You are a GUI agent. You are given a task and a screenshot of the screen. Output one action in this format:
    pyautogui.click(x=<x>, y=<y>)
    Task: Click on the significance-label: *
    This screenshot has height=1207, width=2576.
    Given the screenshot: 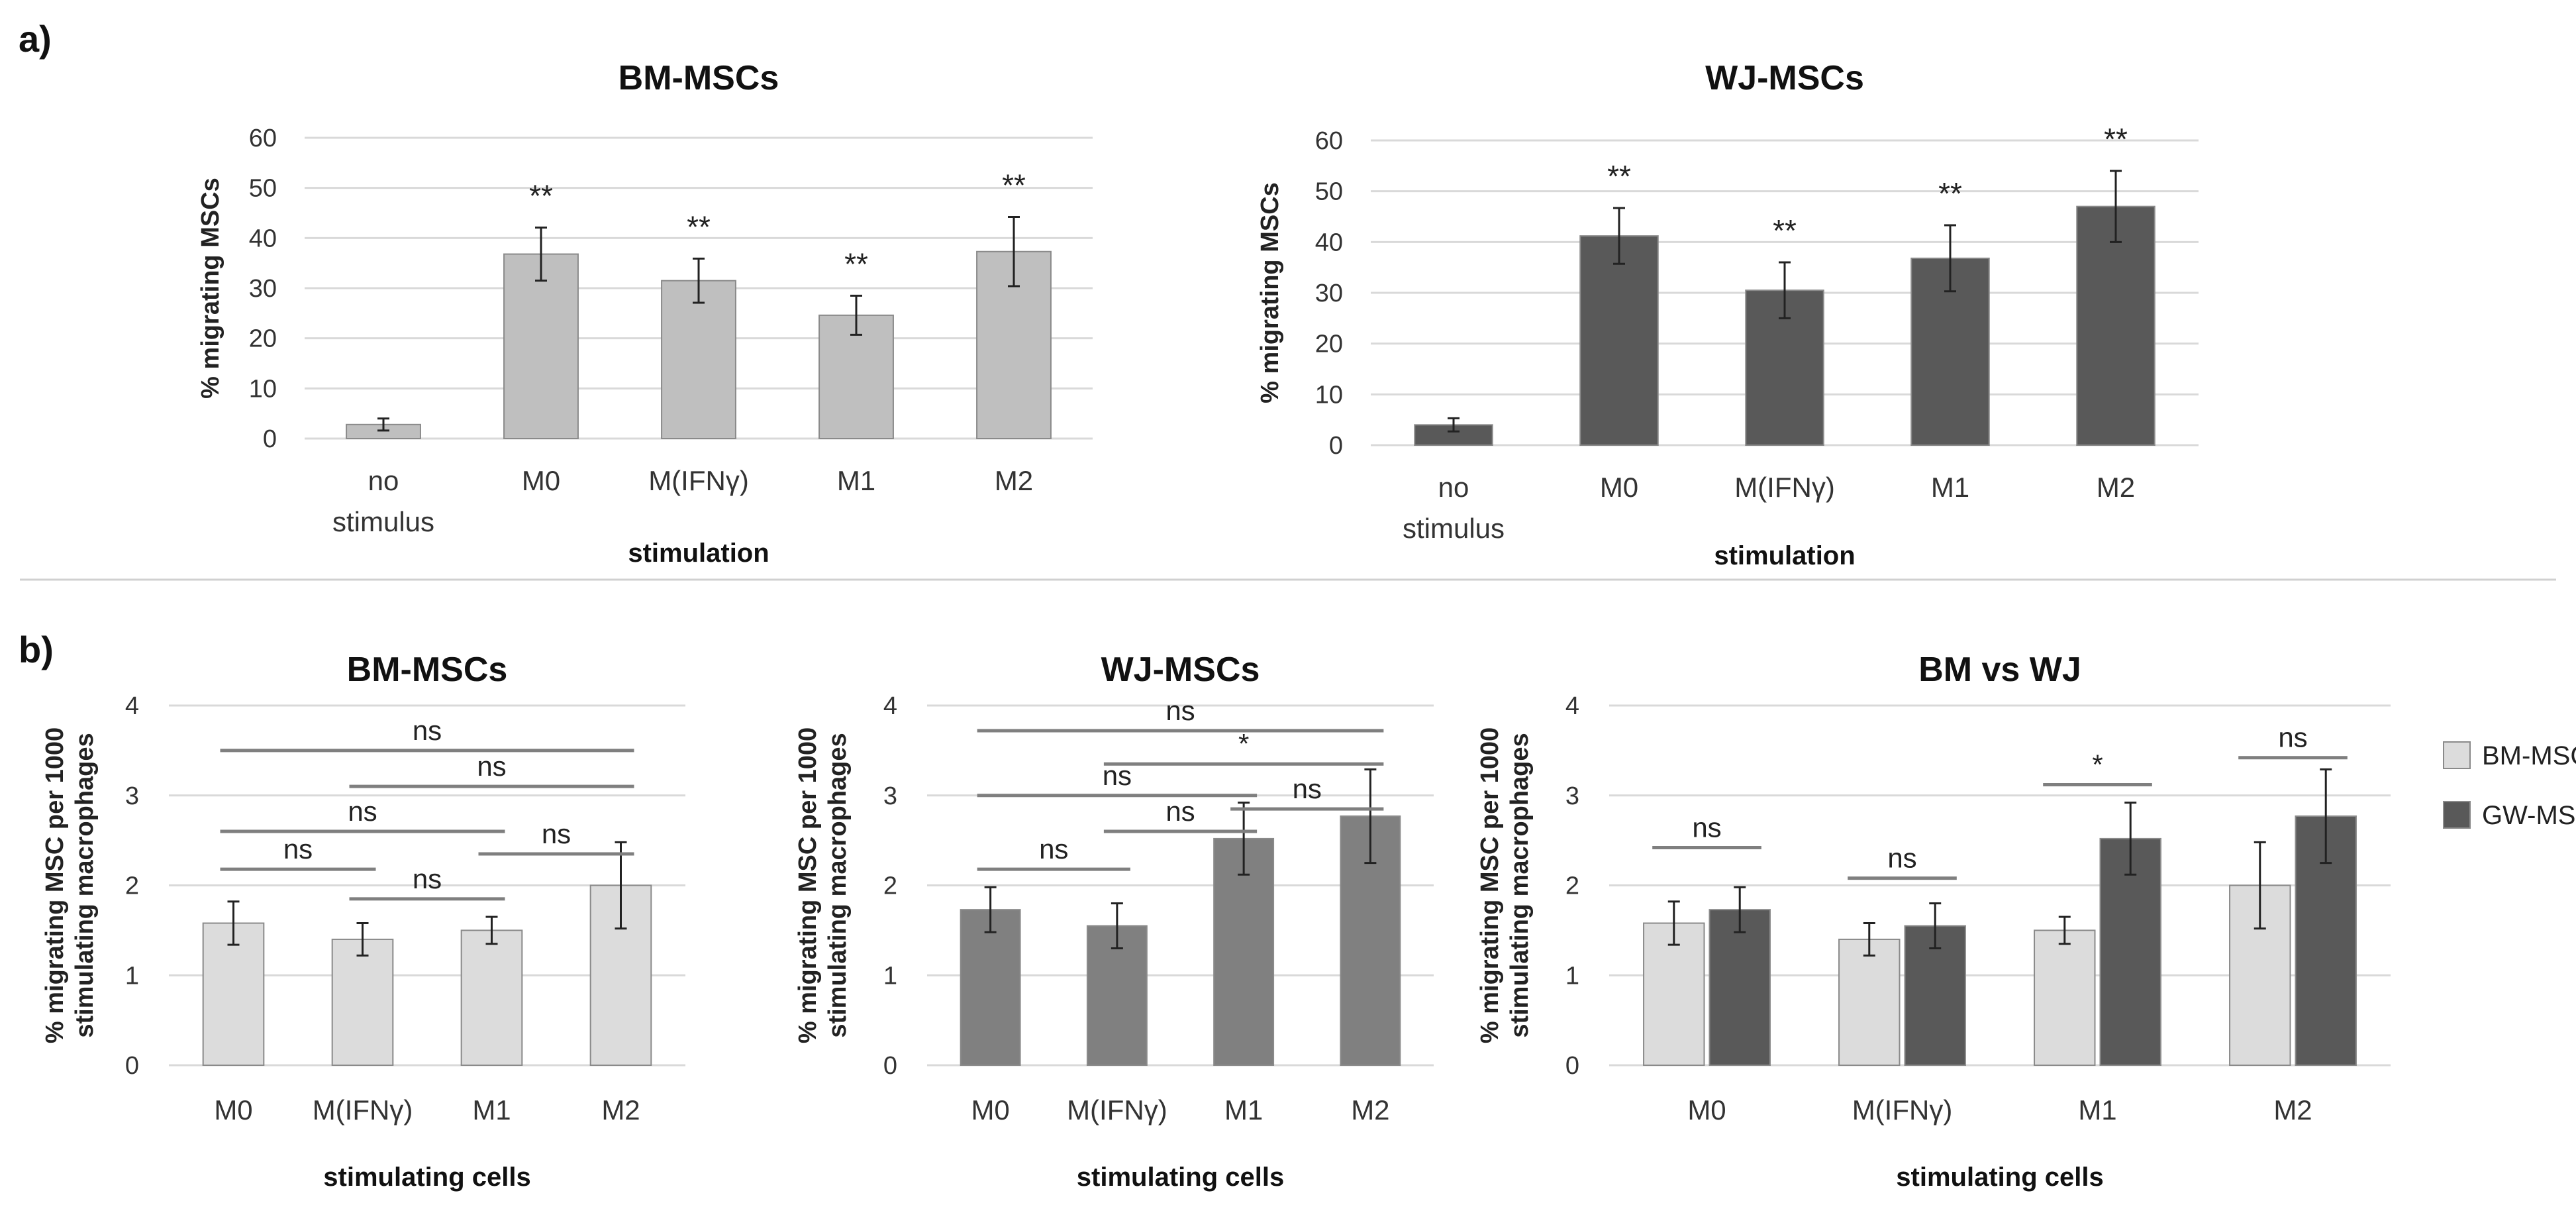 What is the action you would take?
    pyautogui.click(x=2097, y=764)
    